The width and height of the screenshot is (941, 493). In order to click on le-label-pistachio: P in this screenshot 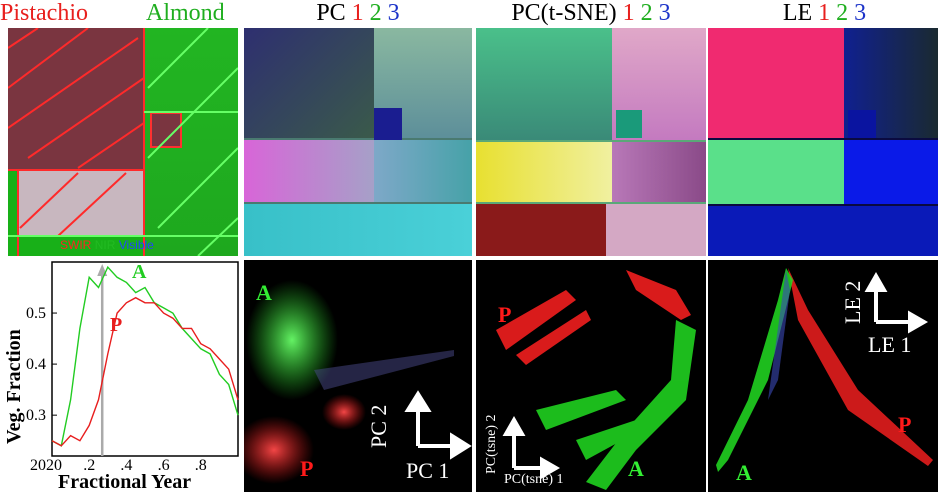, I will do `click(905, 424)`.